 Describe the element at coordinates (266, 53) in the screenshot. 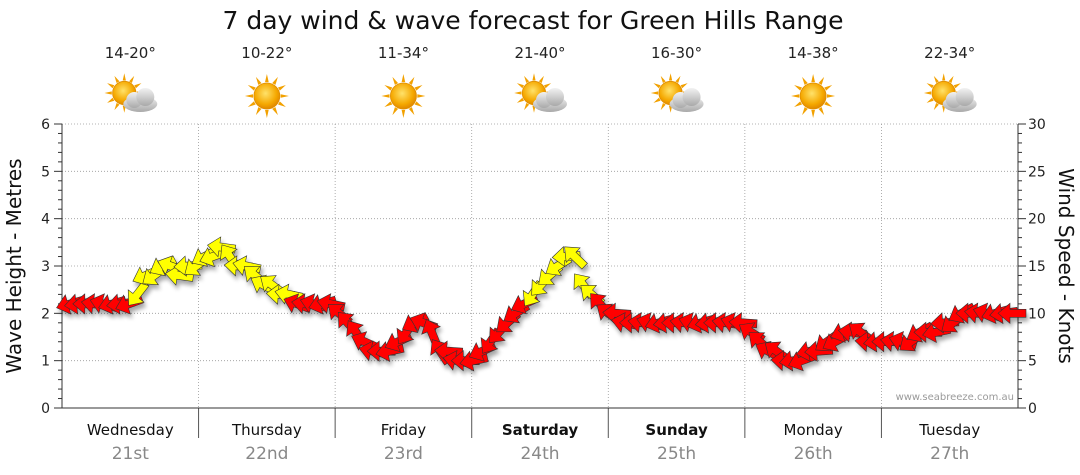

I see `day-temperature-range: 10-22°` at that location.